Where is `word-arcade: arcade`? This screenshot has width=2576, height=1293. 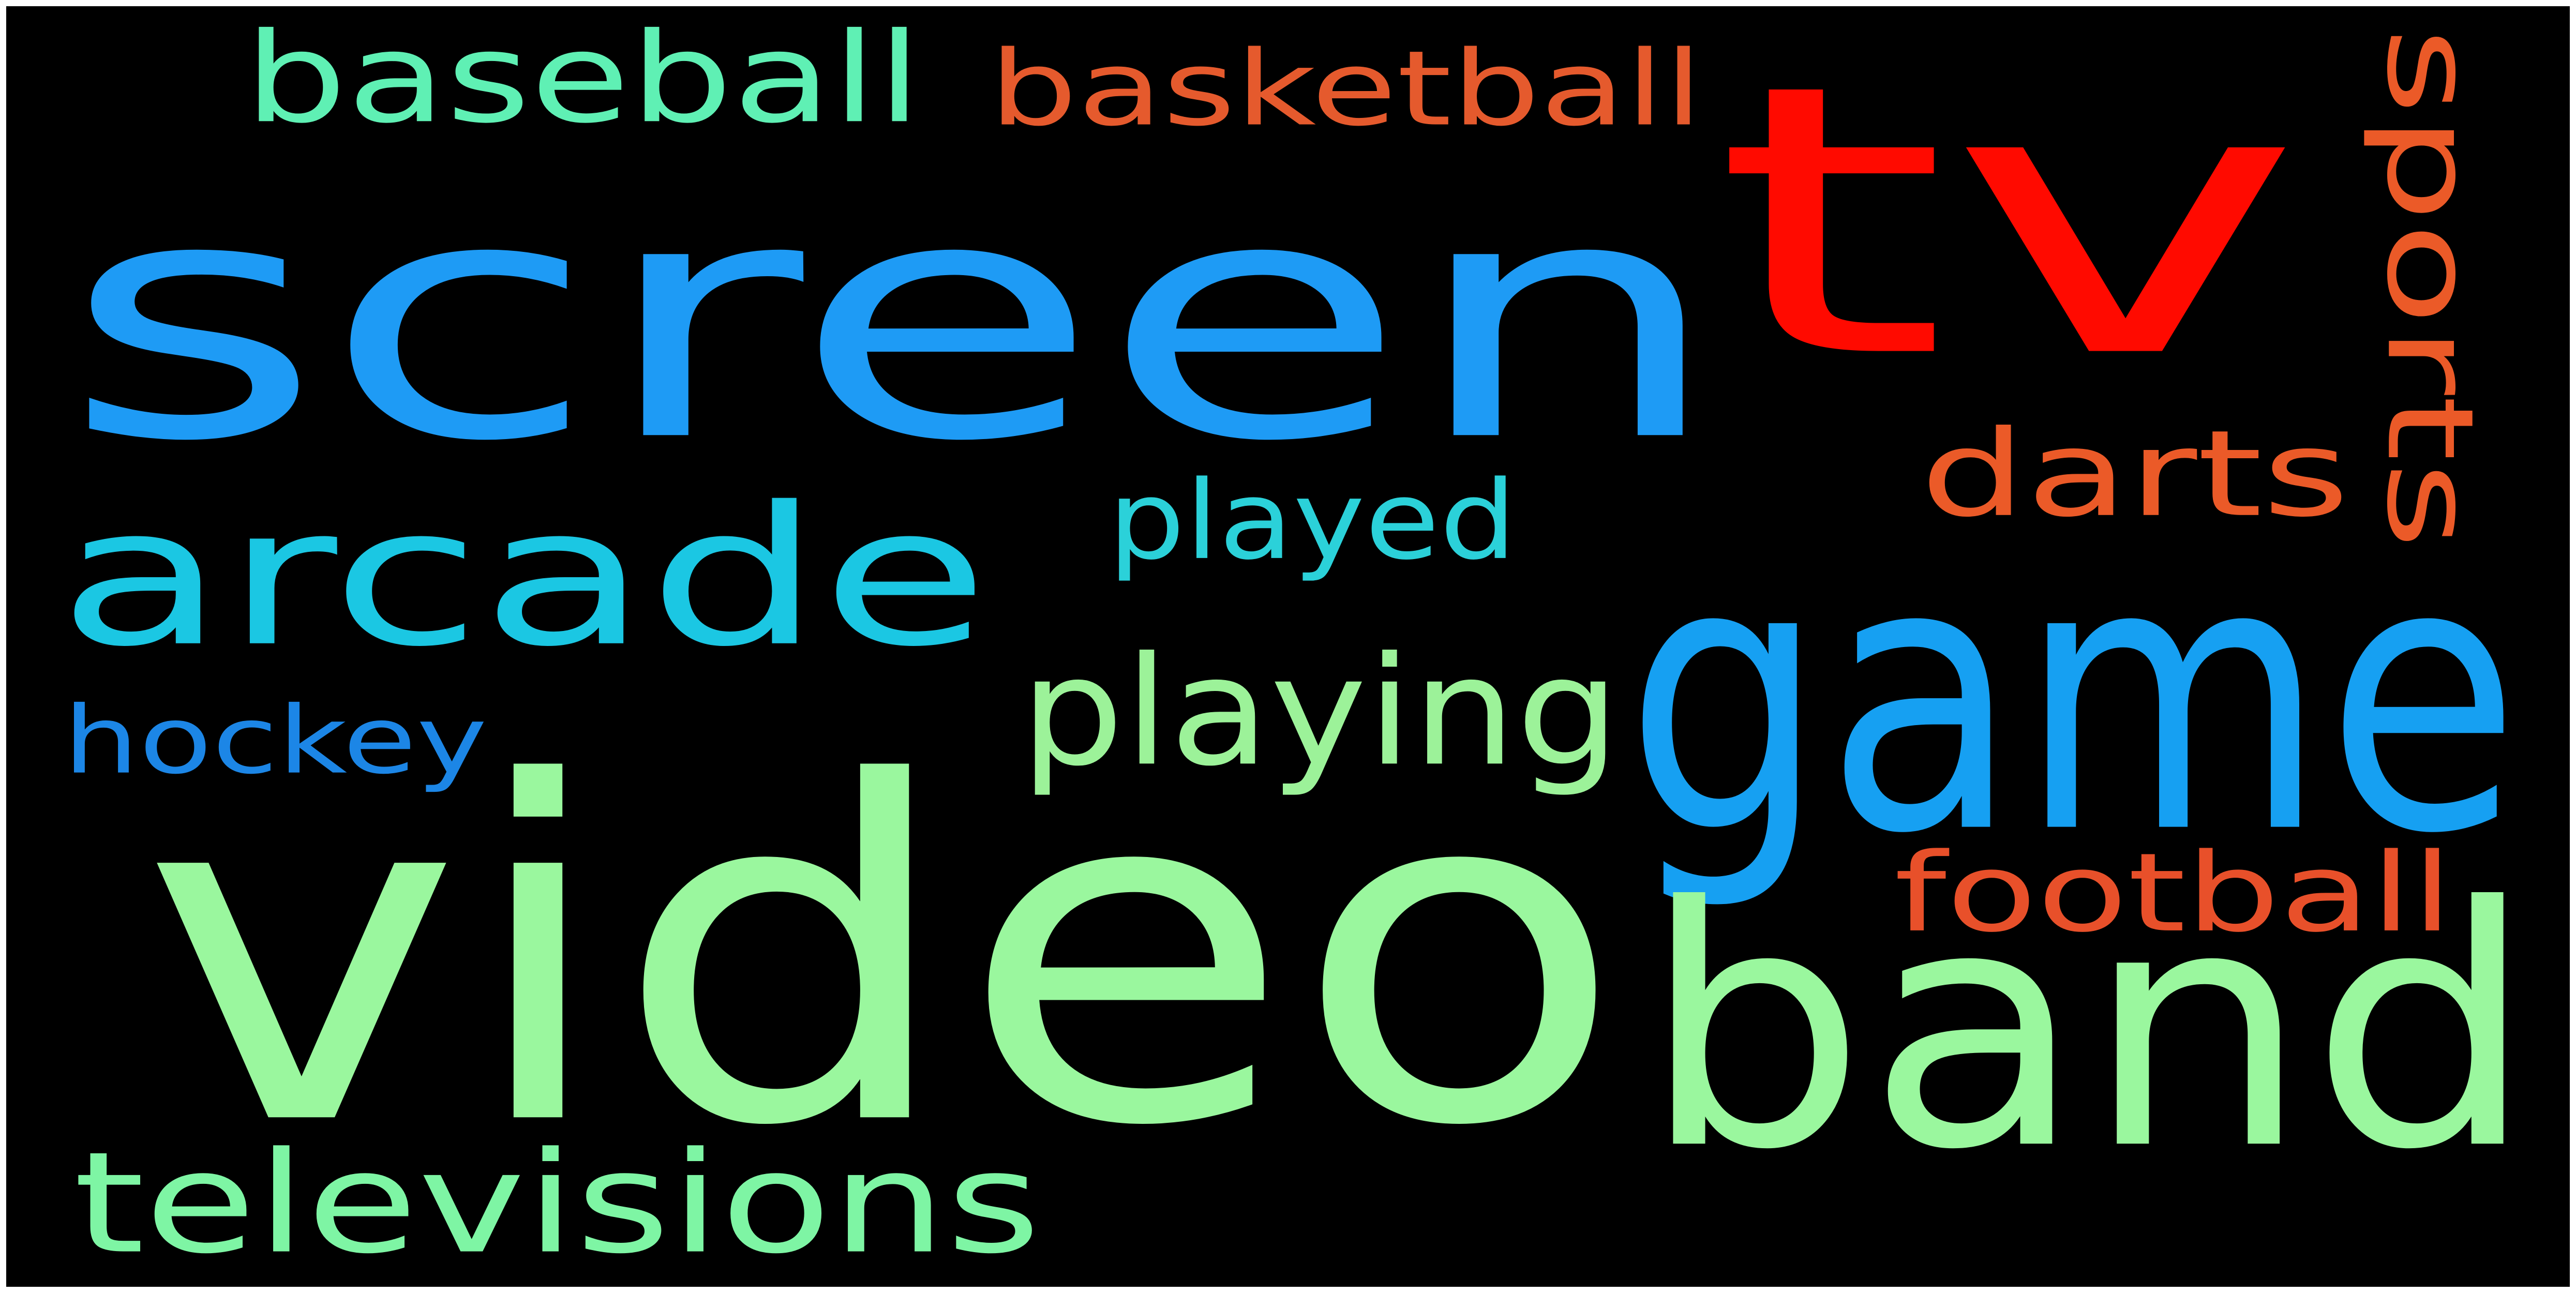
word-arcade: arcade is located at coordinates (523, 577).